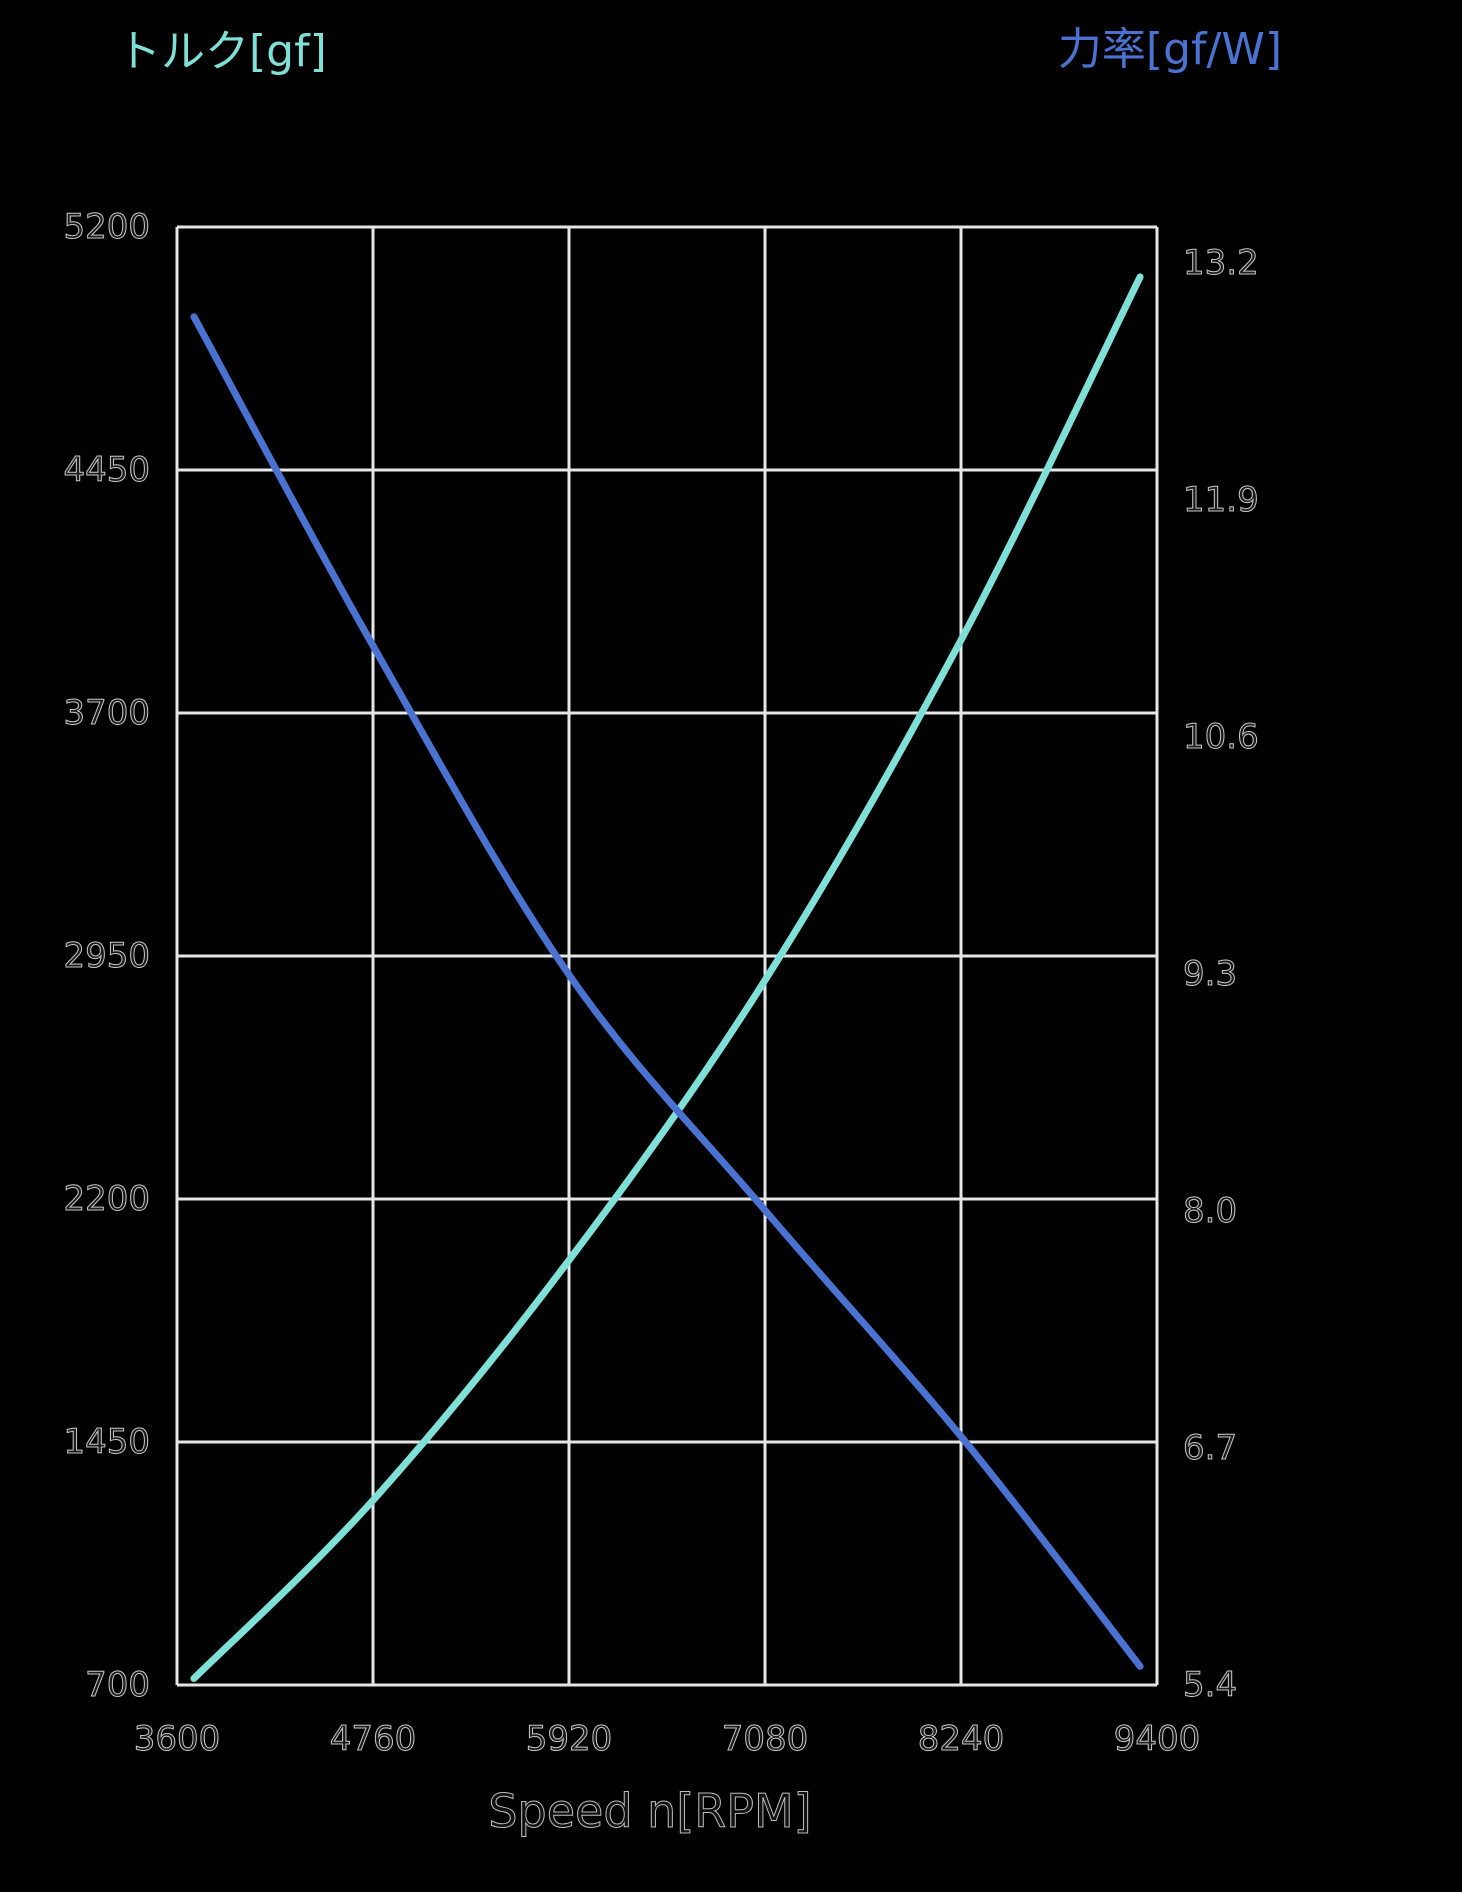  I want to click on x-axis-tick-label: 5920, so click(569, 1739).